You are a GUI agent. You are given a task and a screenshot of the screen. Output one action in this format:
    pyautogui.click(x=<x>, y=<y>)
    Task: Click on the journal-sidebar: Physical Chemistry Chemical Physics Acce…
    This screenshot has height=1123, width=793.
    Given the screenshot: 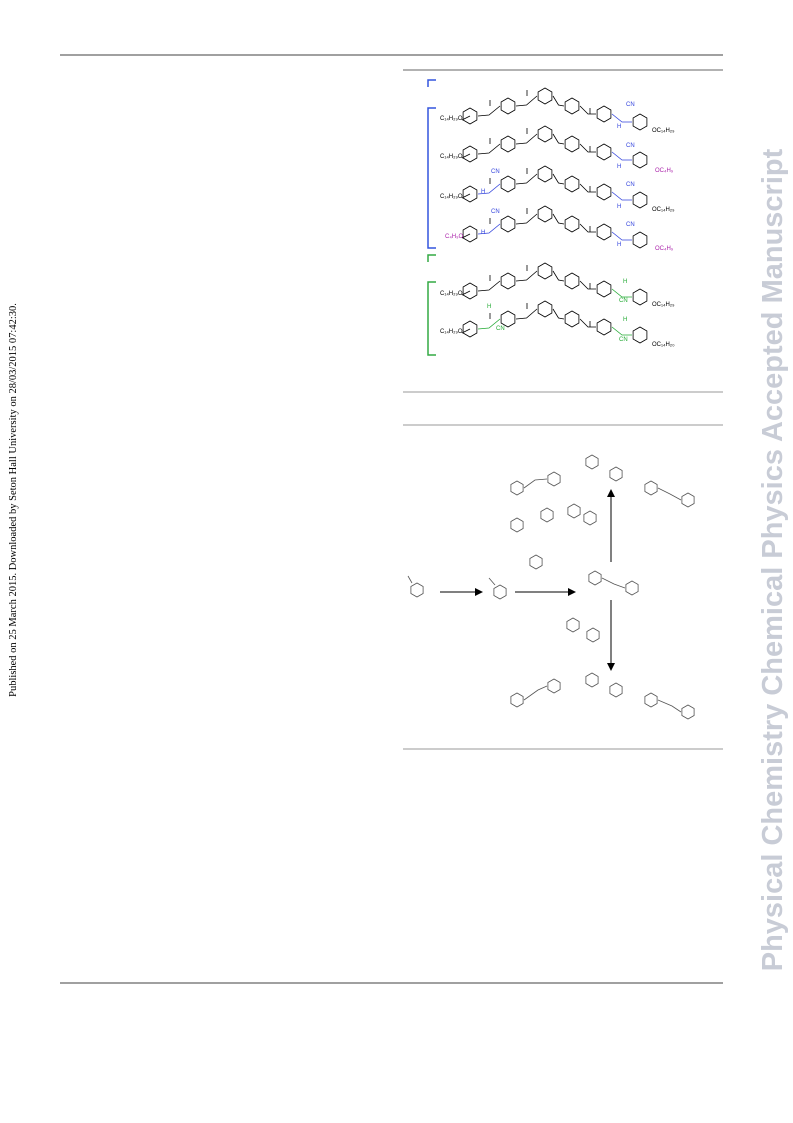 What is the action you would take?
    pyautogui.click(x=773, y=559)
    